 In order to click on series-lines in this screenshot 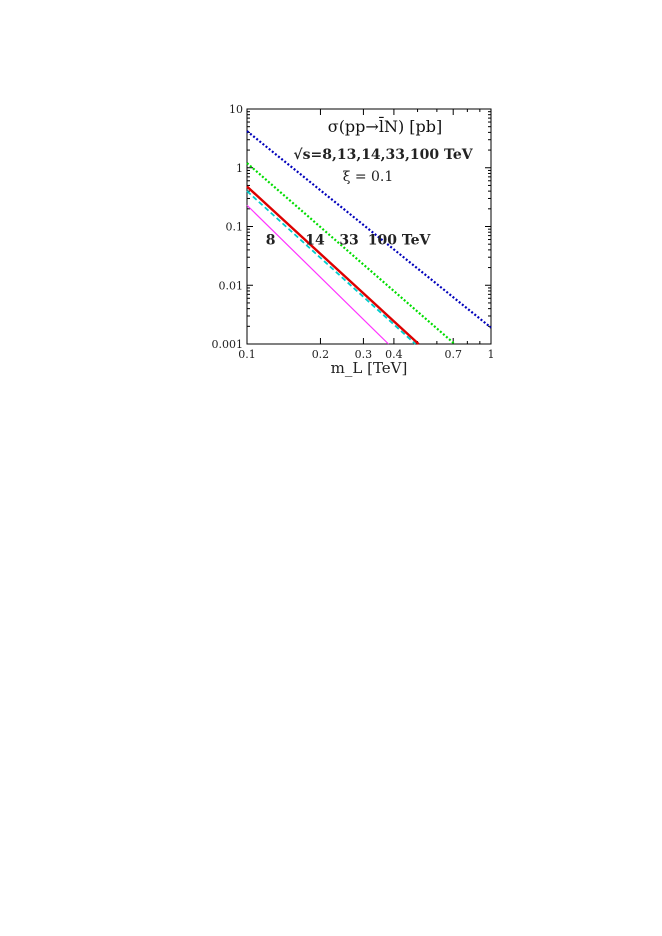, I will do `click(369, 237)`.